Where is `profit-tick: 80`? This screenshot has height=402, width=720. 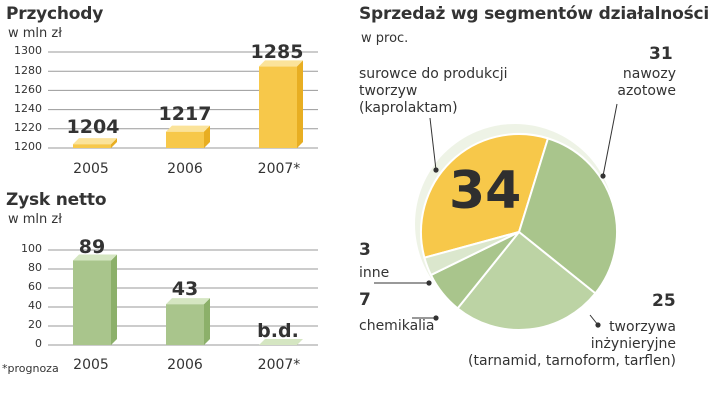
profit-tick: 80 is located at coordinates (35, 267).